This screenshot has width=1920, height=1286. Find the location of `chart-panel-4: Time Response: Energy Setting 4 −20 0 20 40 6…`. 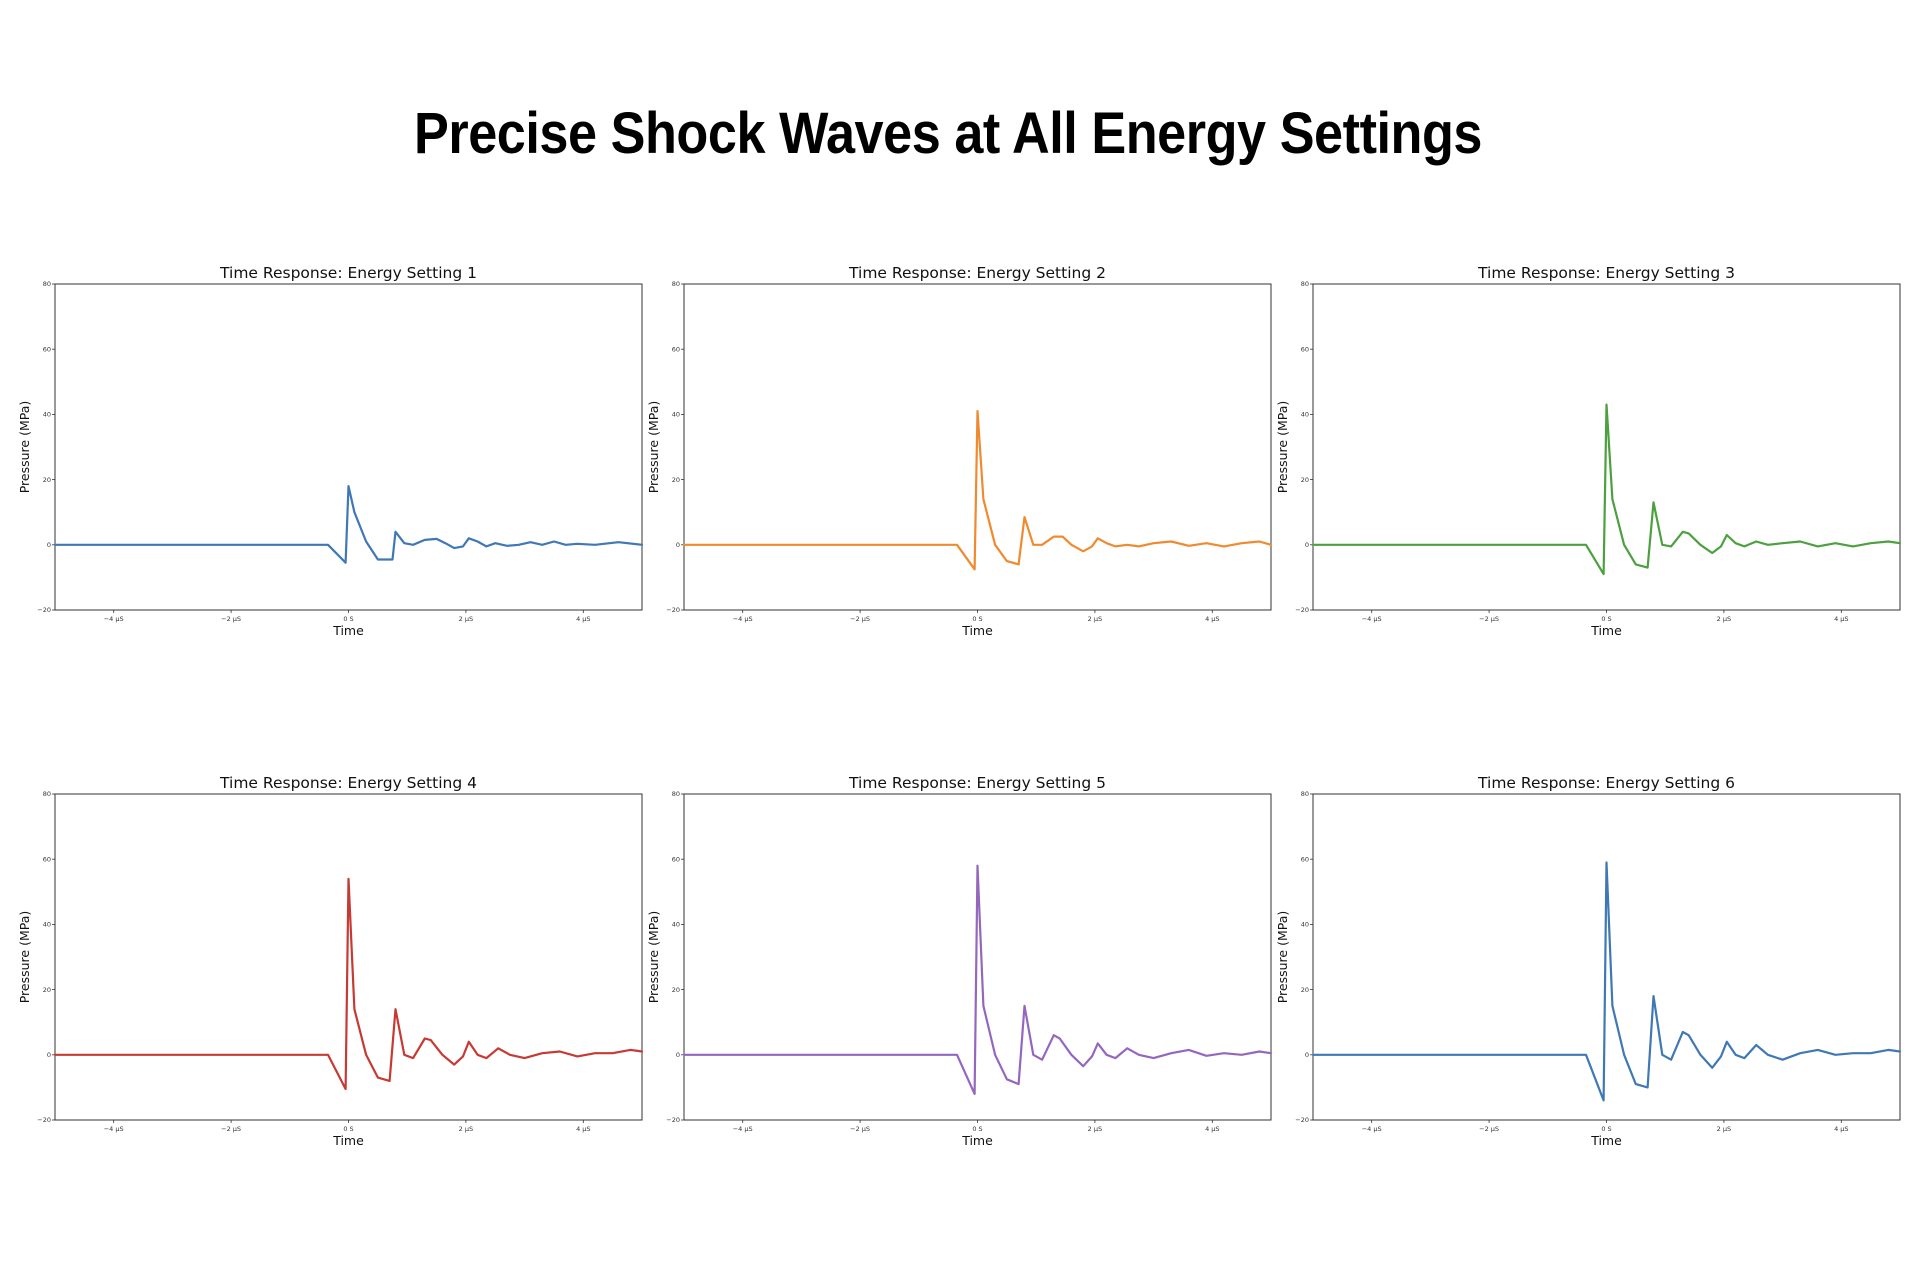

chart-panel-4: Time Response: Energy Setting 4 −20 0 20 40 6… is located at coordinates (330, 961).